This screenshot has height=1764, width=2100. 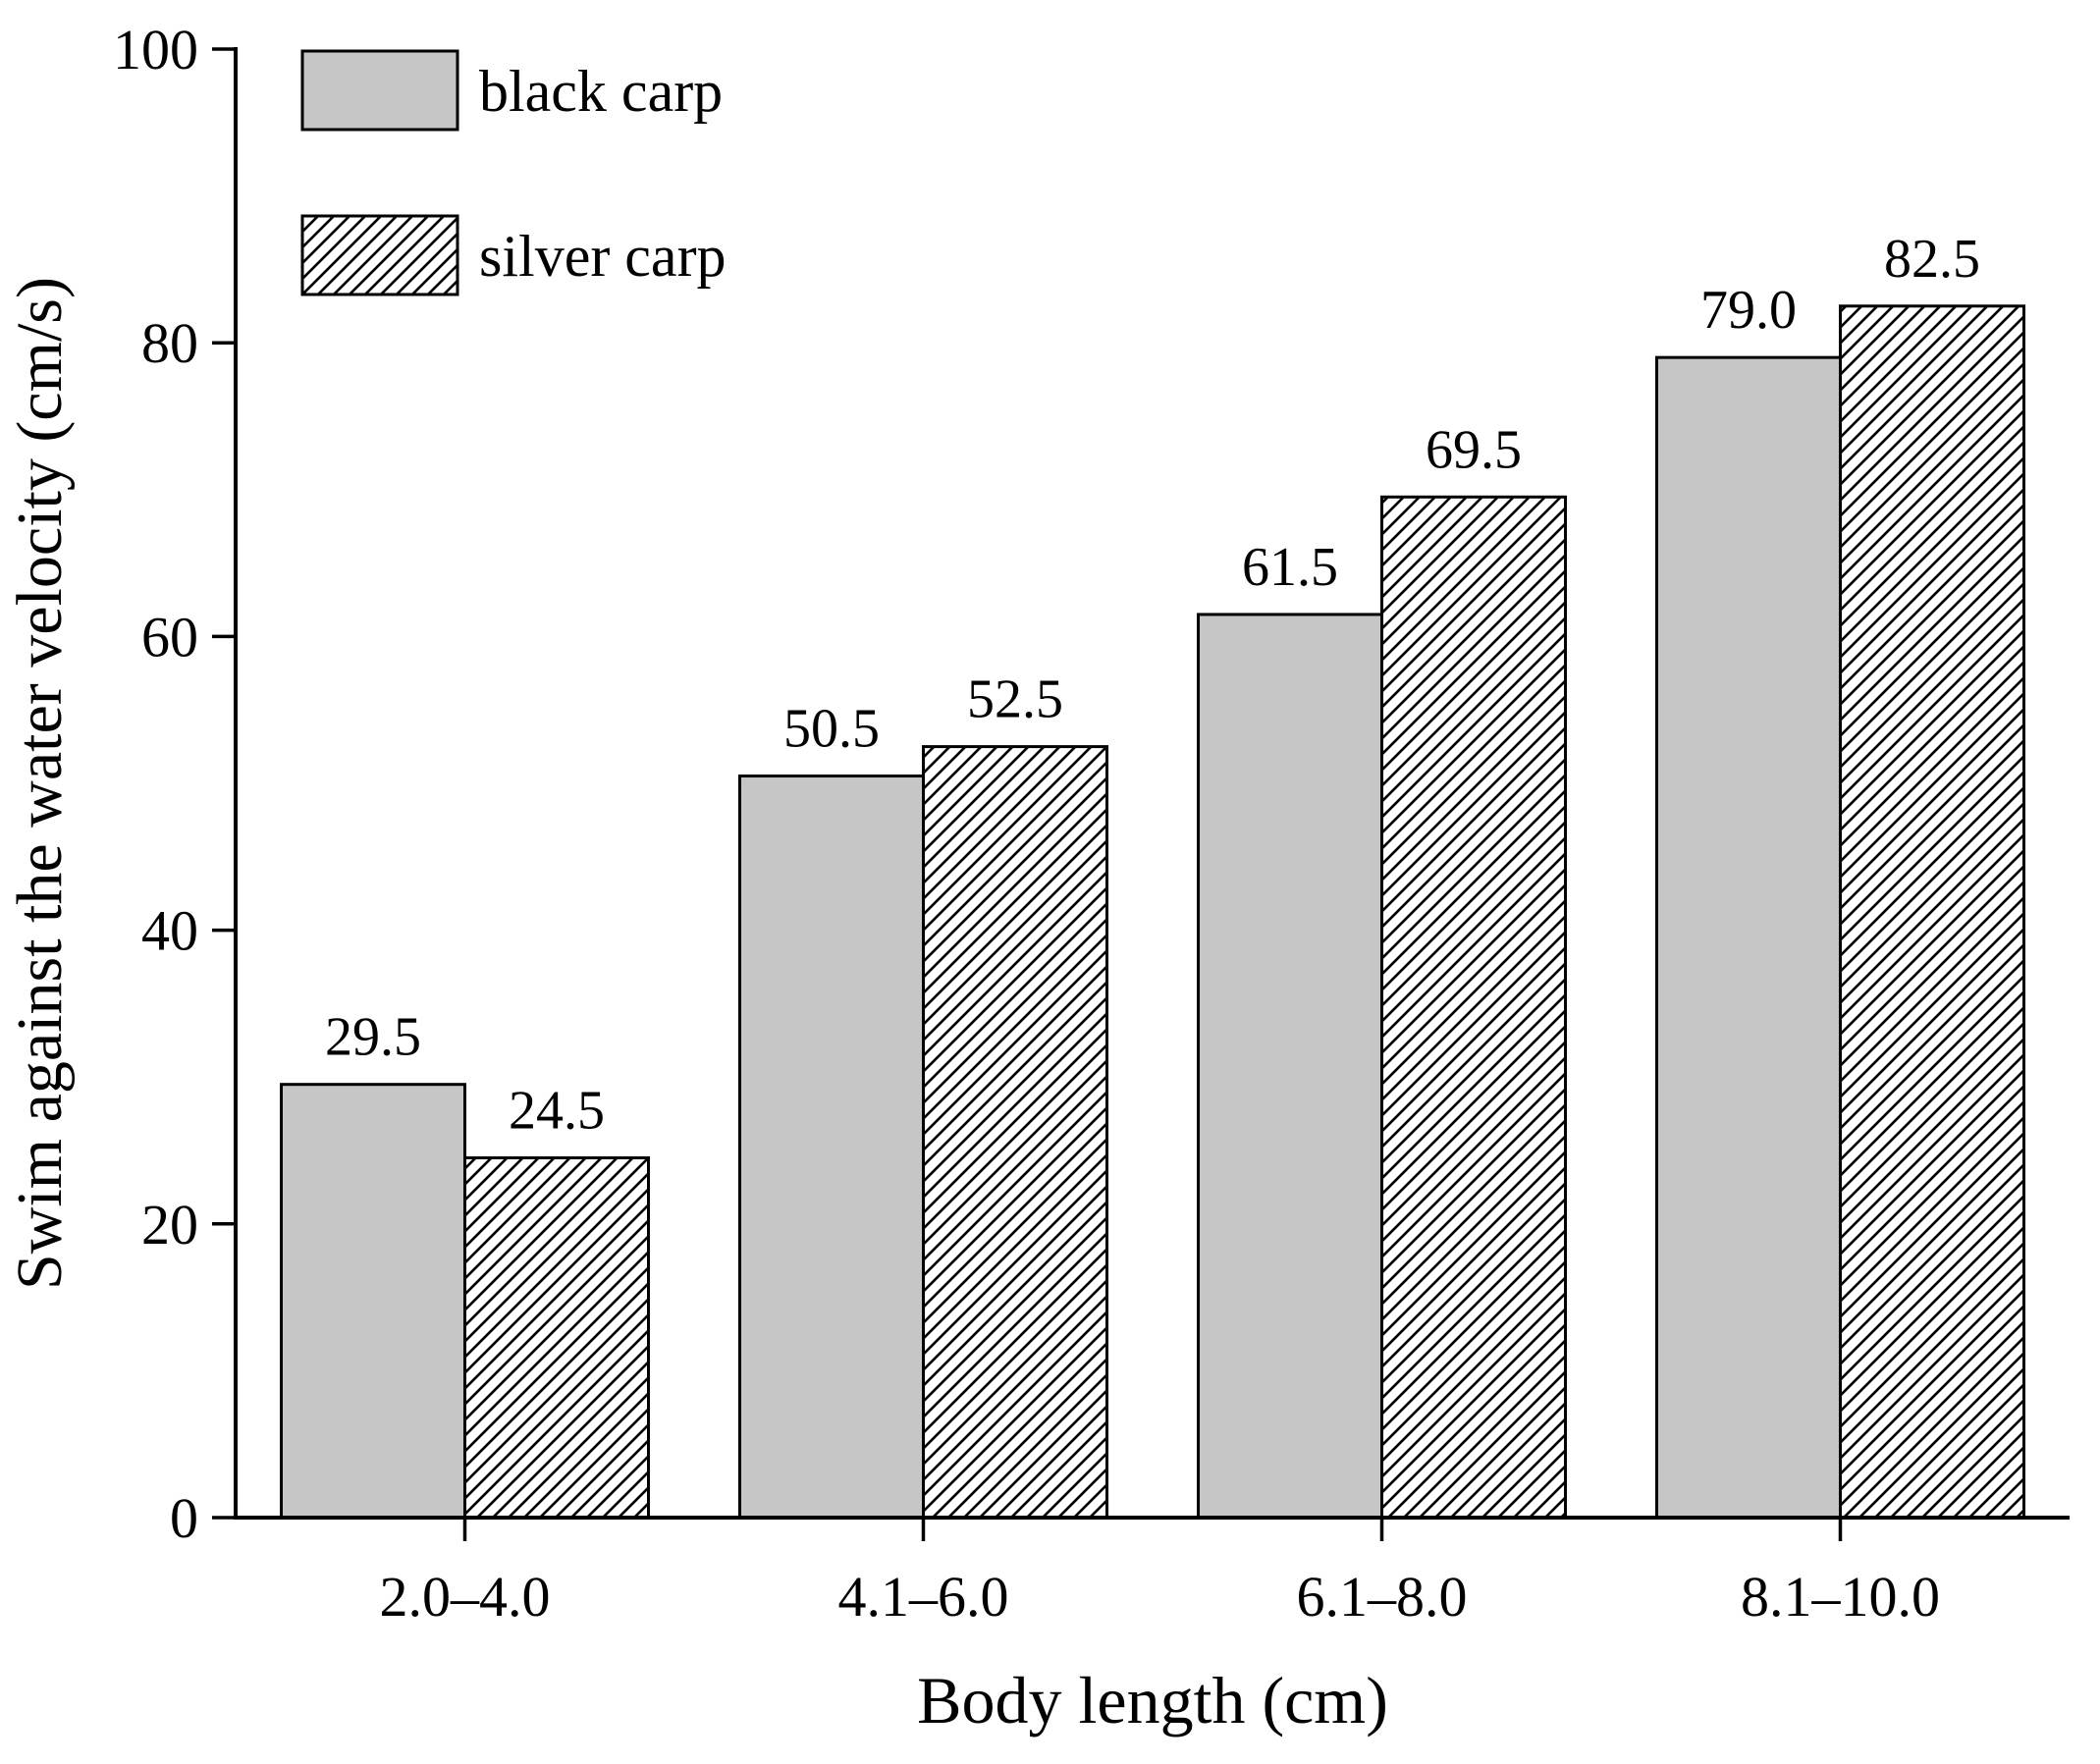 What do you see at coordinates (40, 783) in the screenshot?
I see `y-axis-title: Swim against the water velocity (cm/s)` at bounding box center [40, 783].